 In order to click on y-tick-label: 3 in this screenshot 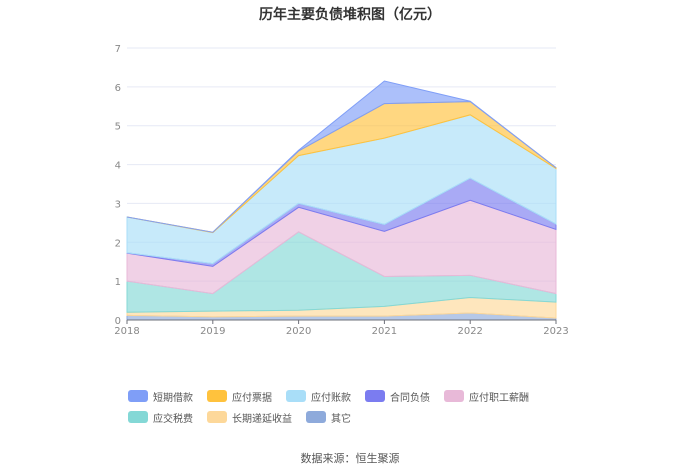, I will do `click(118, 204)`.